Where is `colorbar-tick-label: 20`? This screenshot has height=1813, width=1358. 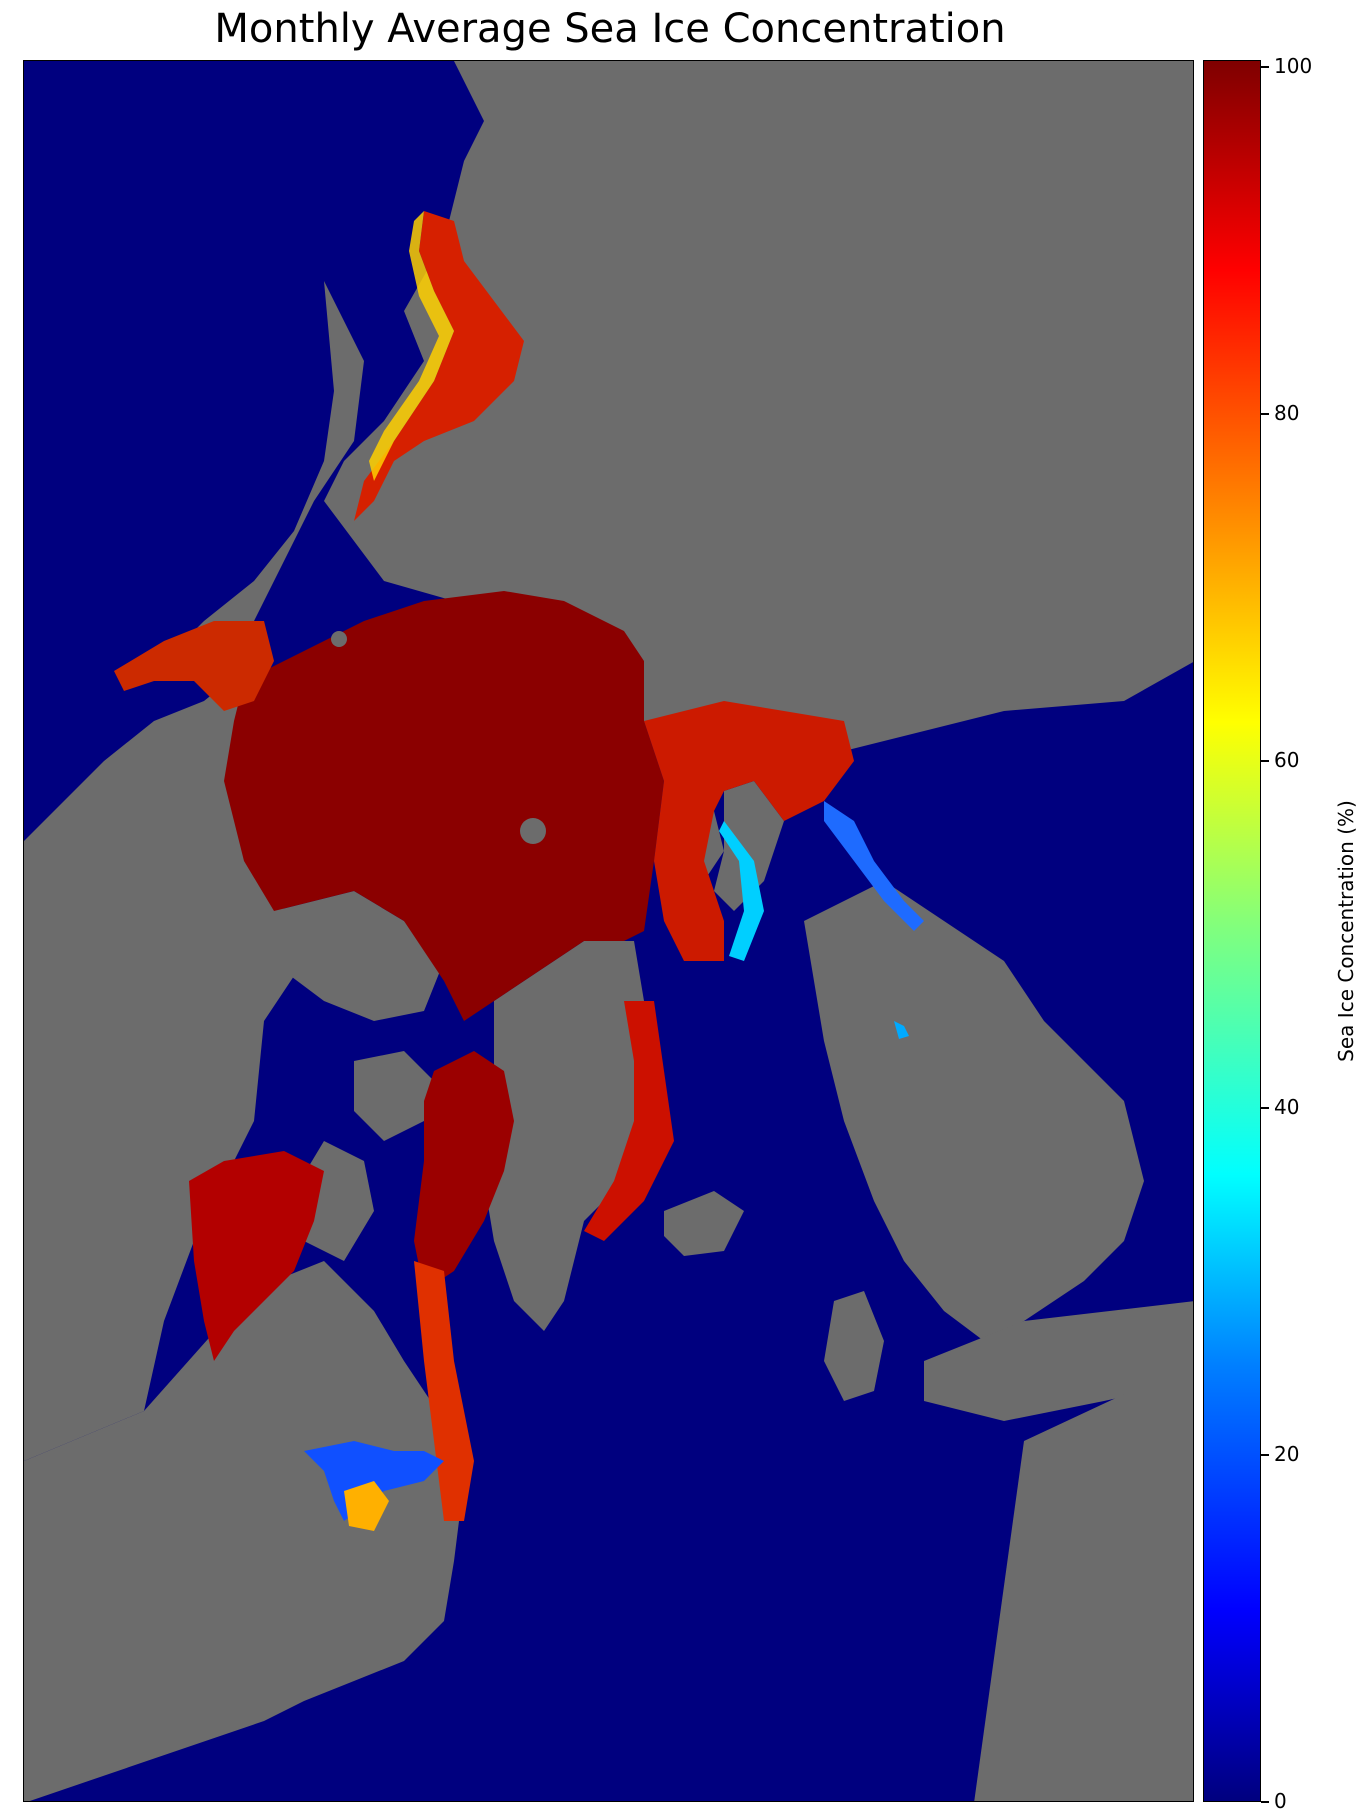
colorbar-tick-label: 20 is located at coordinates (1287, 1454).